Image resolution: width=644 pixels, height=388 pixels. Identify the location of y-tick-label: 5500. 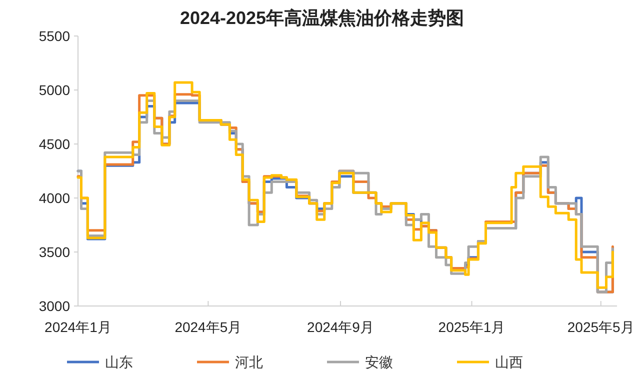
(54, 36).